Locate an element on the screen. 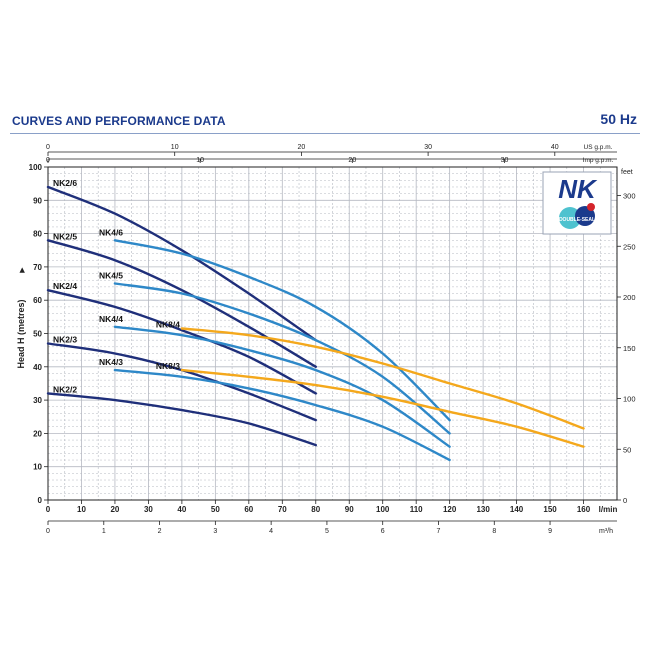  tick-label-y-m: 50 is located at coordinates (37, 334).